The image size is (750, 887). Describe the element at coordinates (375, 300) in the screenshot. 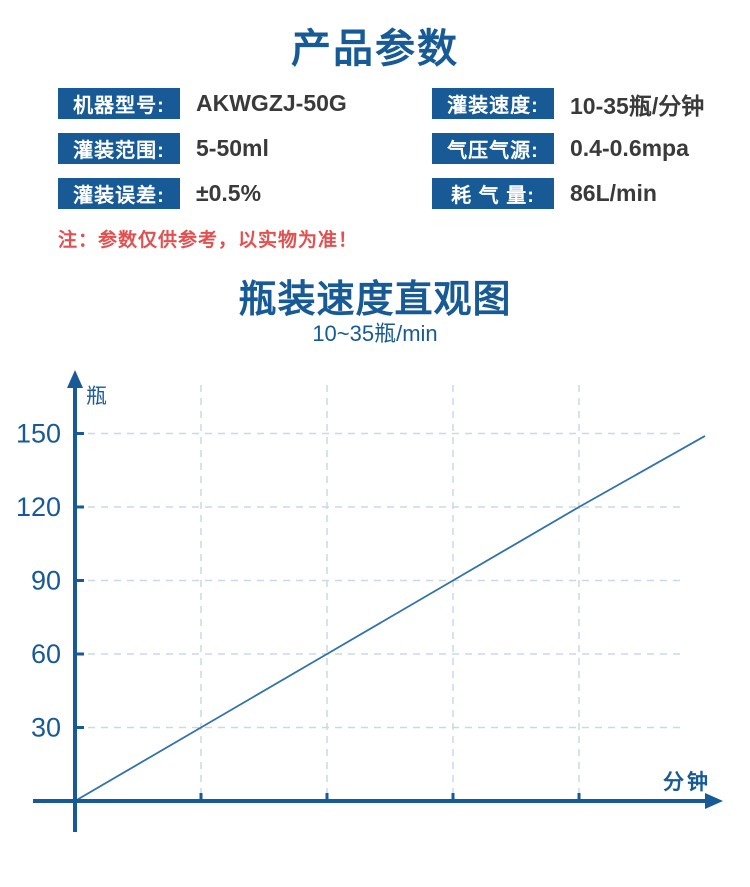

I see `chart-title: 瓶装速度直观图` at that location.